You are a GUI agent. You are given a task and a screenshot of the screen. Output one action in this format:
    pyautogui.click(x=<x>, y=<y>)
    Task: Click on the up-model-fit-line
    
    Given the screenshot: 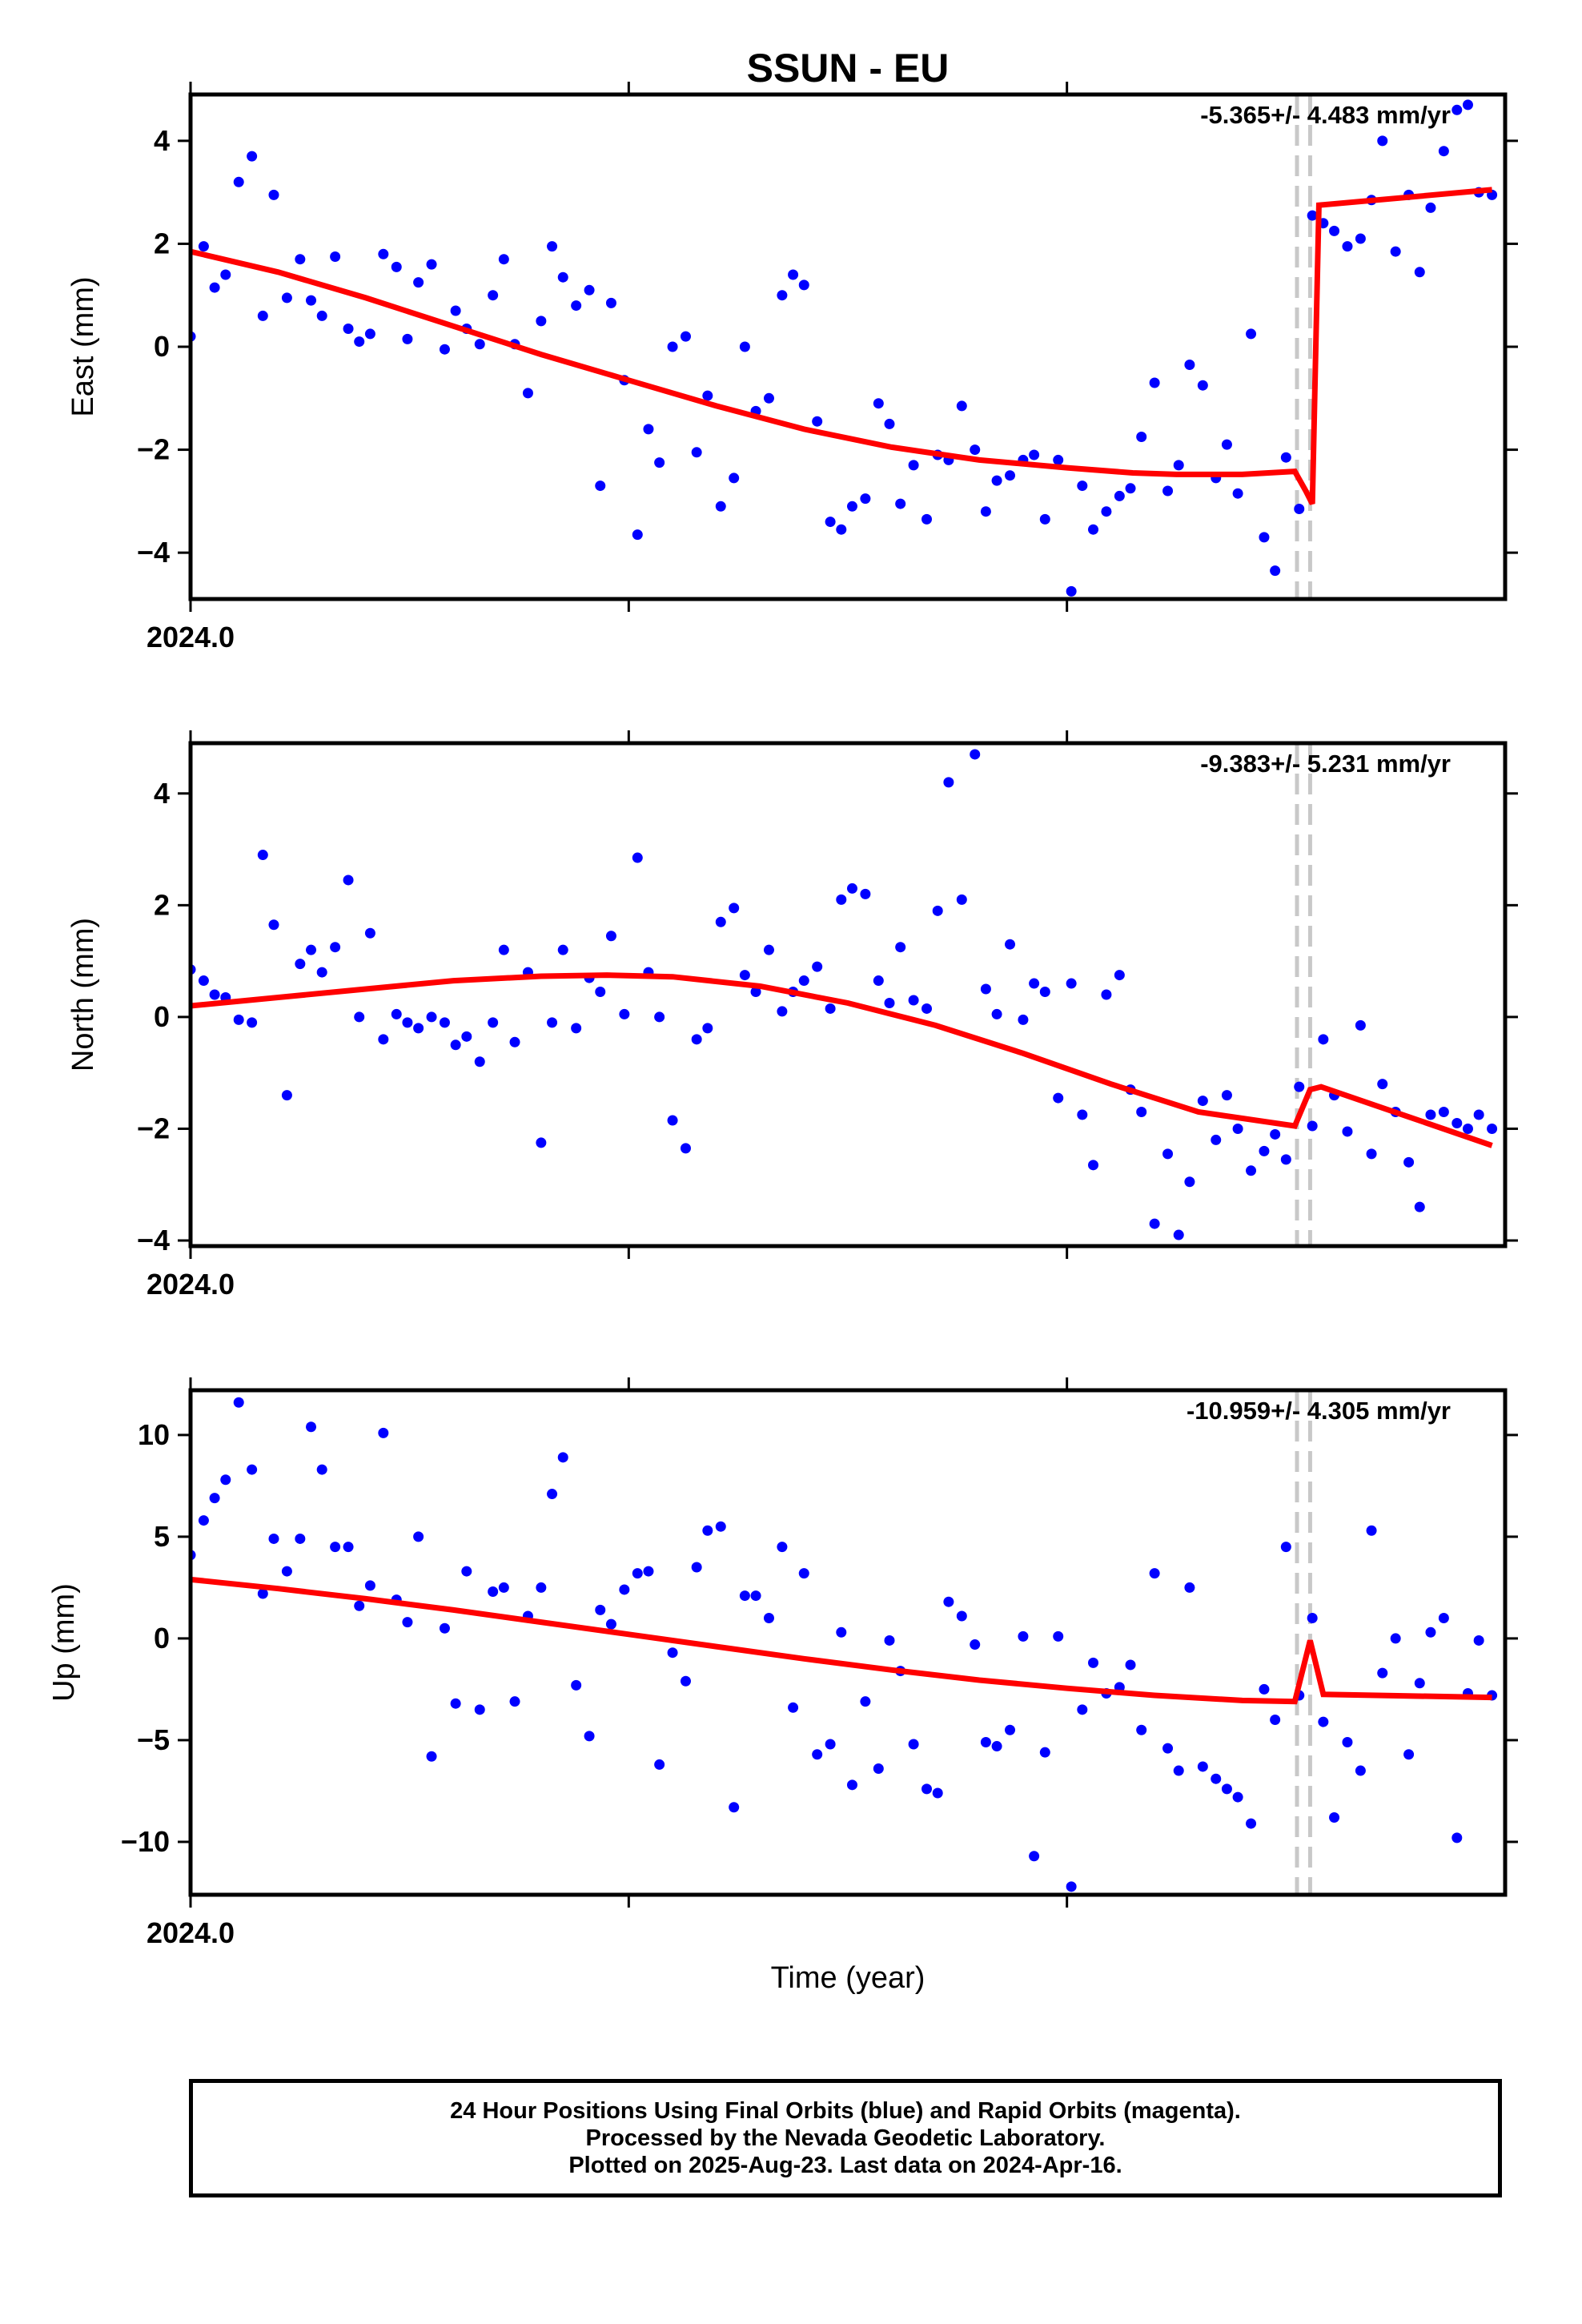 What is the action you would take?
    pyautogui.click(x=842, y=1640)
    